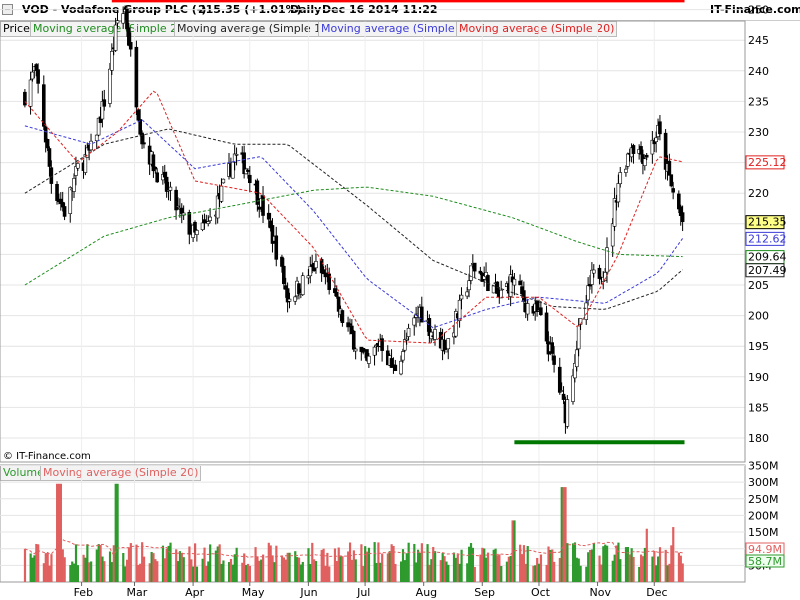  What do you see at coordinates (763, 515) in the screenshot?
I see `volume-tick-label: 200M` at bounding box center [763, 515].